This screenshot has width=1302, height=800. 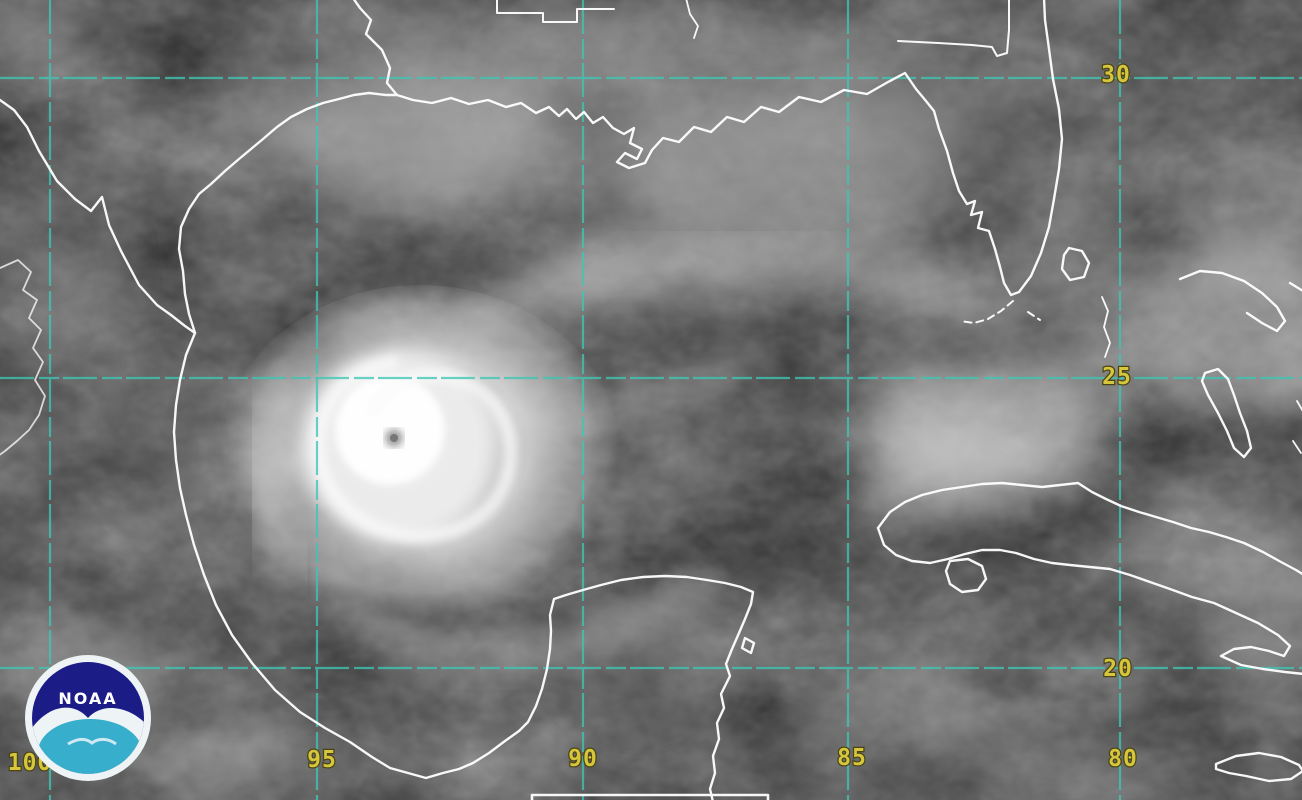 What do you see at coordinates (1240, 301) in the screenshot?
I see `coastline-bahamas-abaco` at bounding box center [1240, 301].